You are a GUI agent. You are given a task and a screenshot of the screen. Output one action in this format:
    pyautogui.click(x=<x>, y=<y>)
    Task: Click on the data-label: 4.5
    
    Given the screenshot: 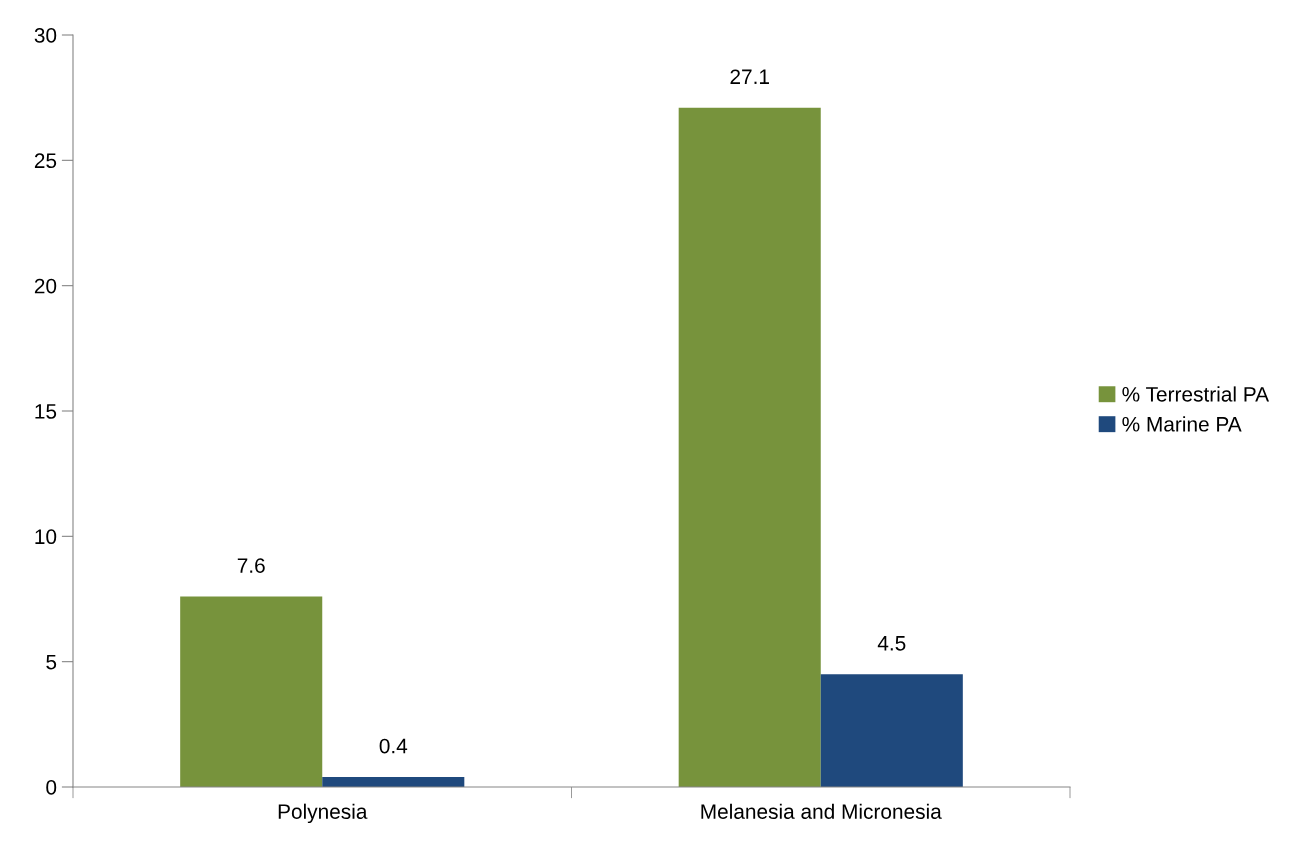 What is the action you would take?
    pyautogui.click(x=891, y=643)
    